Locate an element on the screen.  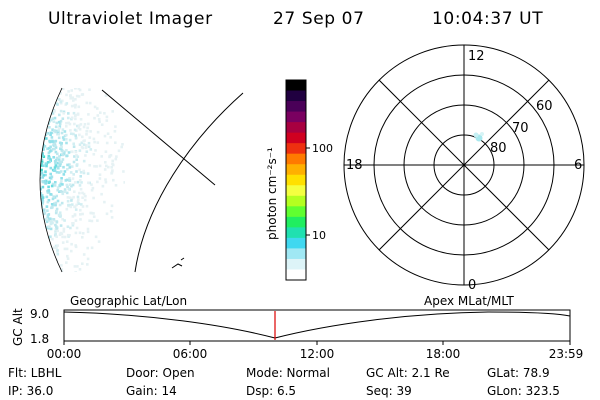
mode-param: Mode: Normal is located at coordinates (288, 373).